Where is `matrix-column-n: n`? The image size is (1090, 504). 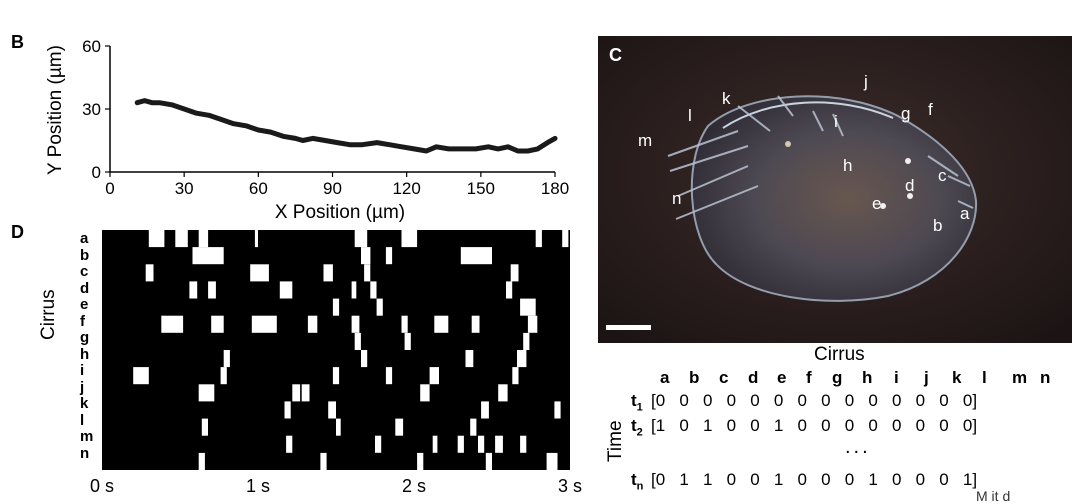 matrix-column-n: n is located at coordinates (1045, 377).